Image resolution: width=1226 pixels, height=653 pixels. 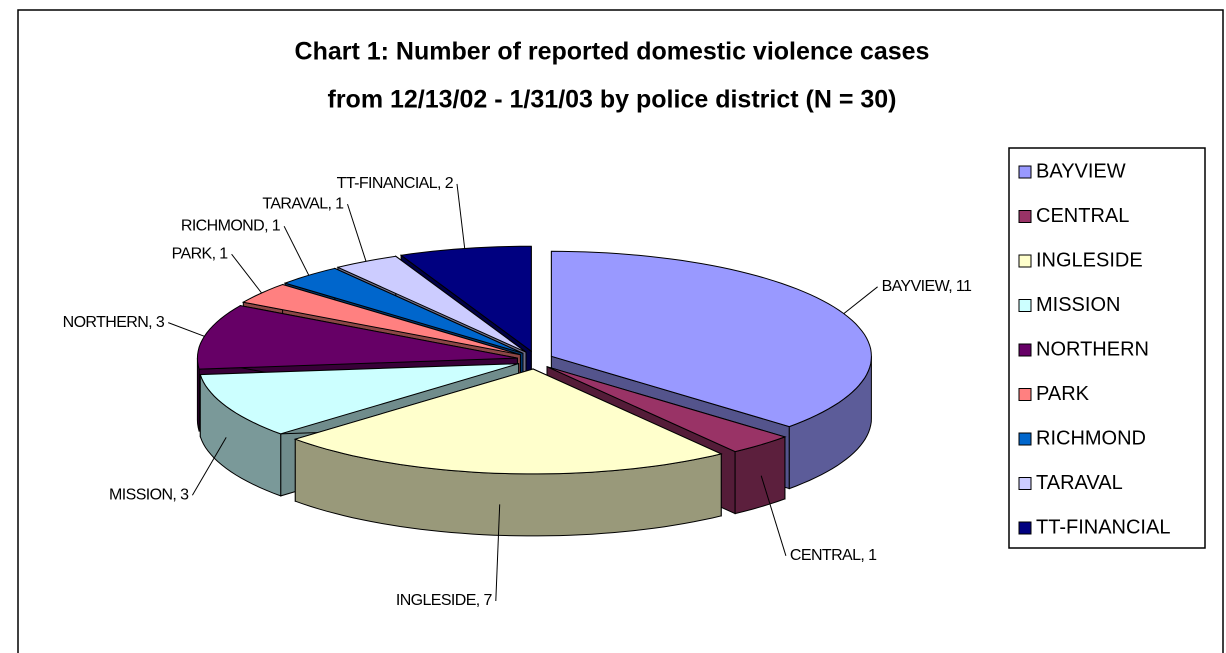 I want to click on data-label: INGLESIDE, 7, so click(x=444, y=600).